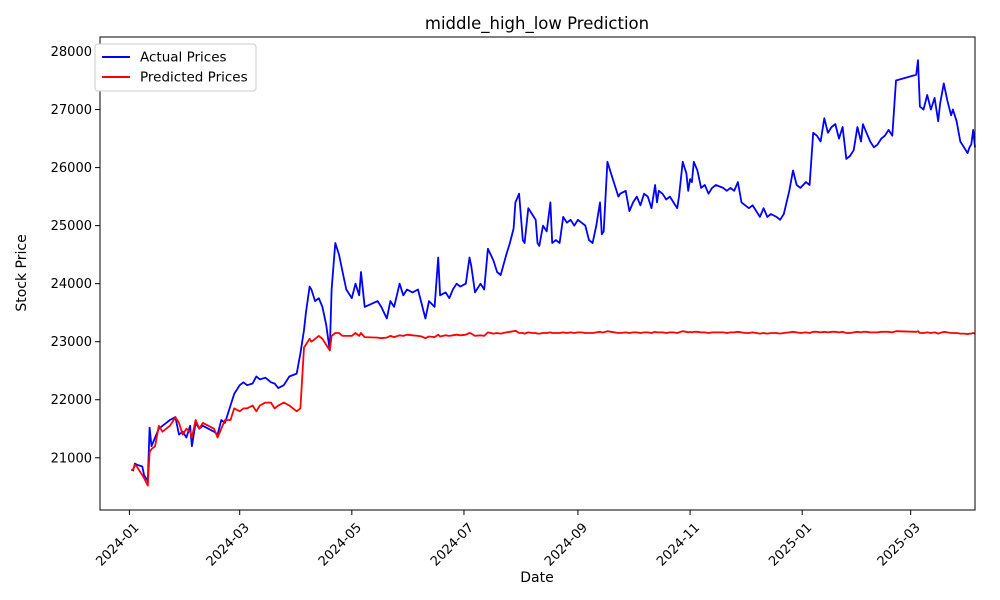 This screenshot has height=600, width=1000. What do you see at coordinates (537, 24) in the screenshot?
I see `chart-title: middle_high_low Prediction` at bounding box center [537, 24].